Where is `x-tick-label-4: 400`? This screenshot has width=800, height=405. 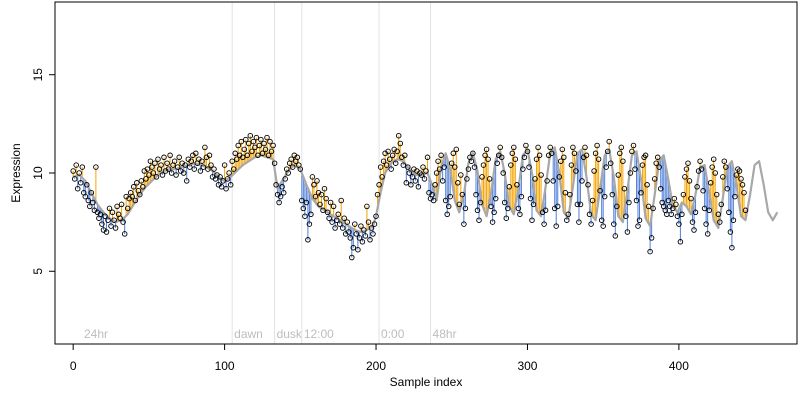 x-tick-label-4: 400 is located at coordinates (679, 366).